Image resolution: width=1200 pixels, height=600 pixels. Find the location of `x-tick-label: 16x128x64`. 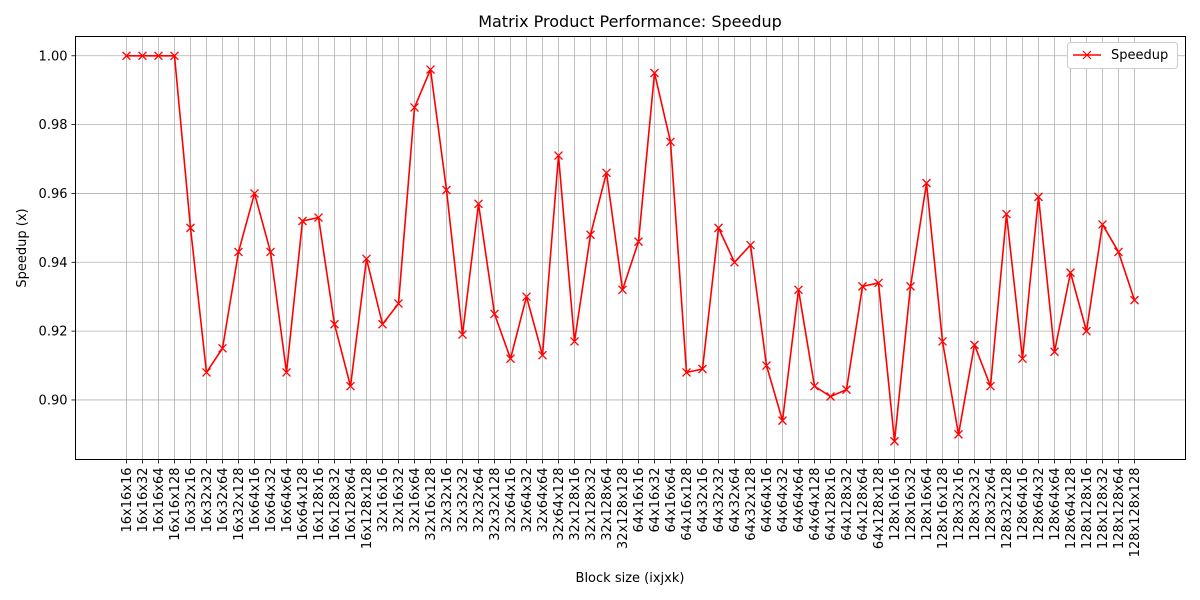

x-tick-label: 16x128x64 is located at coordinates (351, 504).